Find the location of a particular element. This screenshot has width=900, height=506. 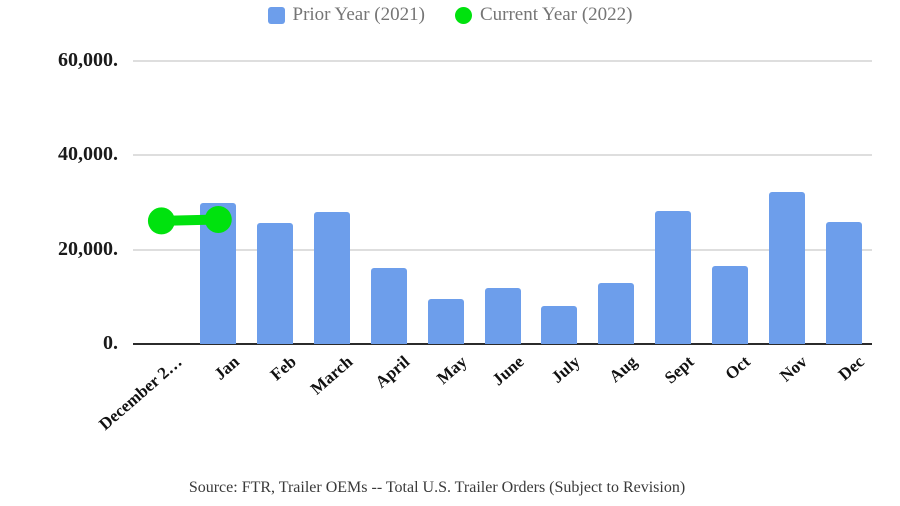

x-axis-baseline is located at coordinates (502, 344).